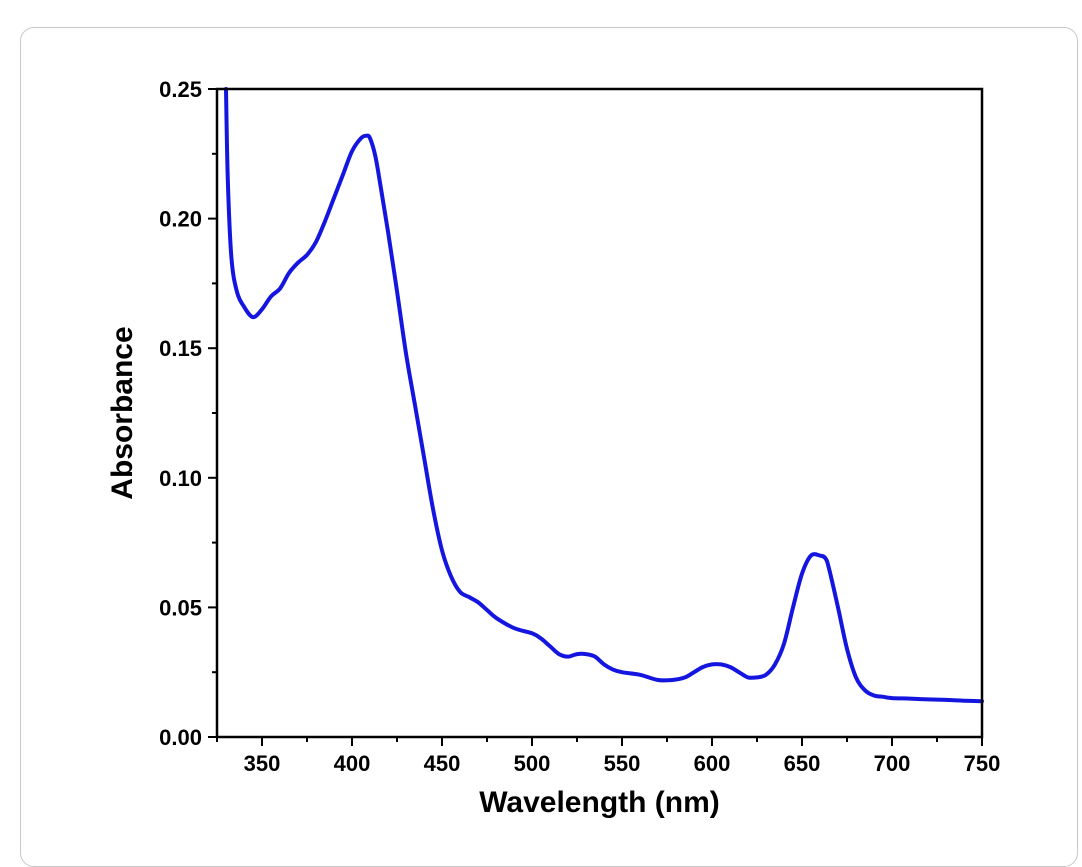 The height and width of the screenshot is (867, 1082). What do you see at coordinates (712, 763) in the screenshot?
I see `x-tick-label: 600` at bounding box center [712, 763].